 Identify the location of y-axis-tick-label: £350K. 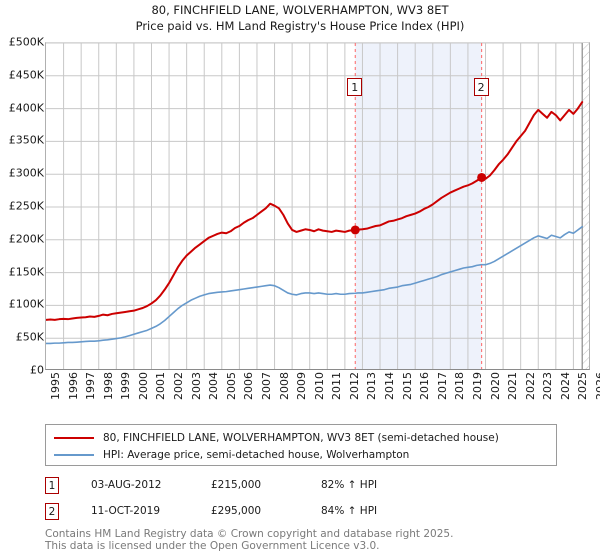
(26, 140).